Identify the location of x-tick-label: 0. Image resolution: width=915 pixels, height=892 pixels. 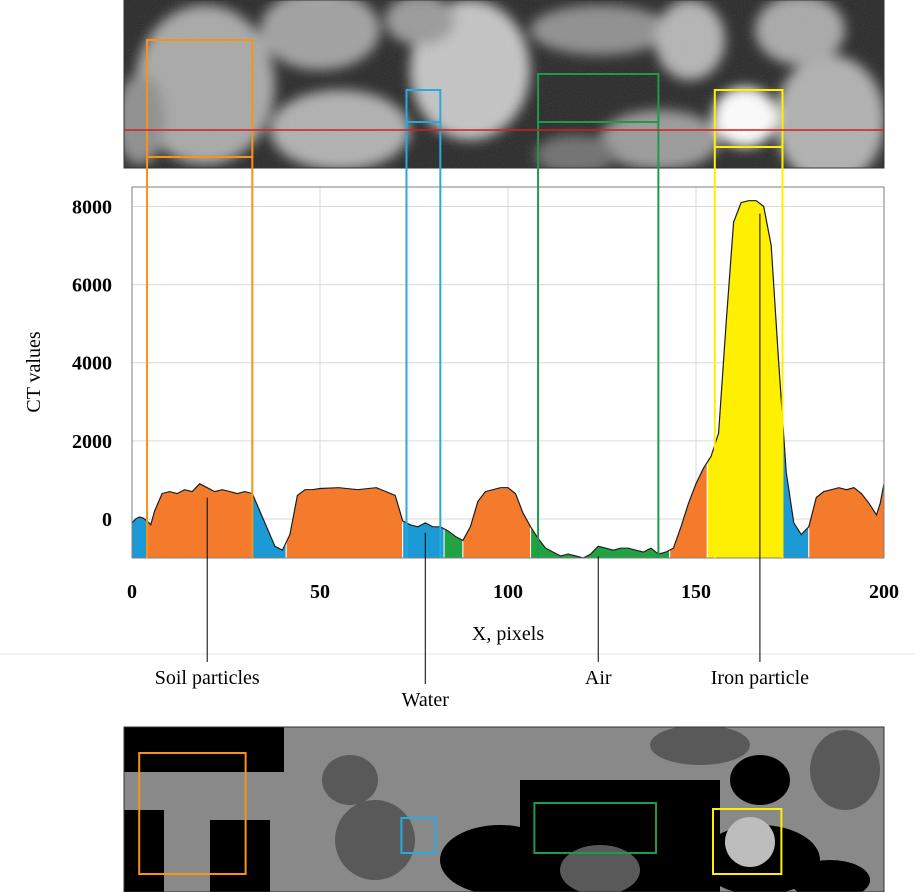
(132, 592).